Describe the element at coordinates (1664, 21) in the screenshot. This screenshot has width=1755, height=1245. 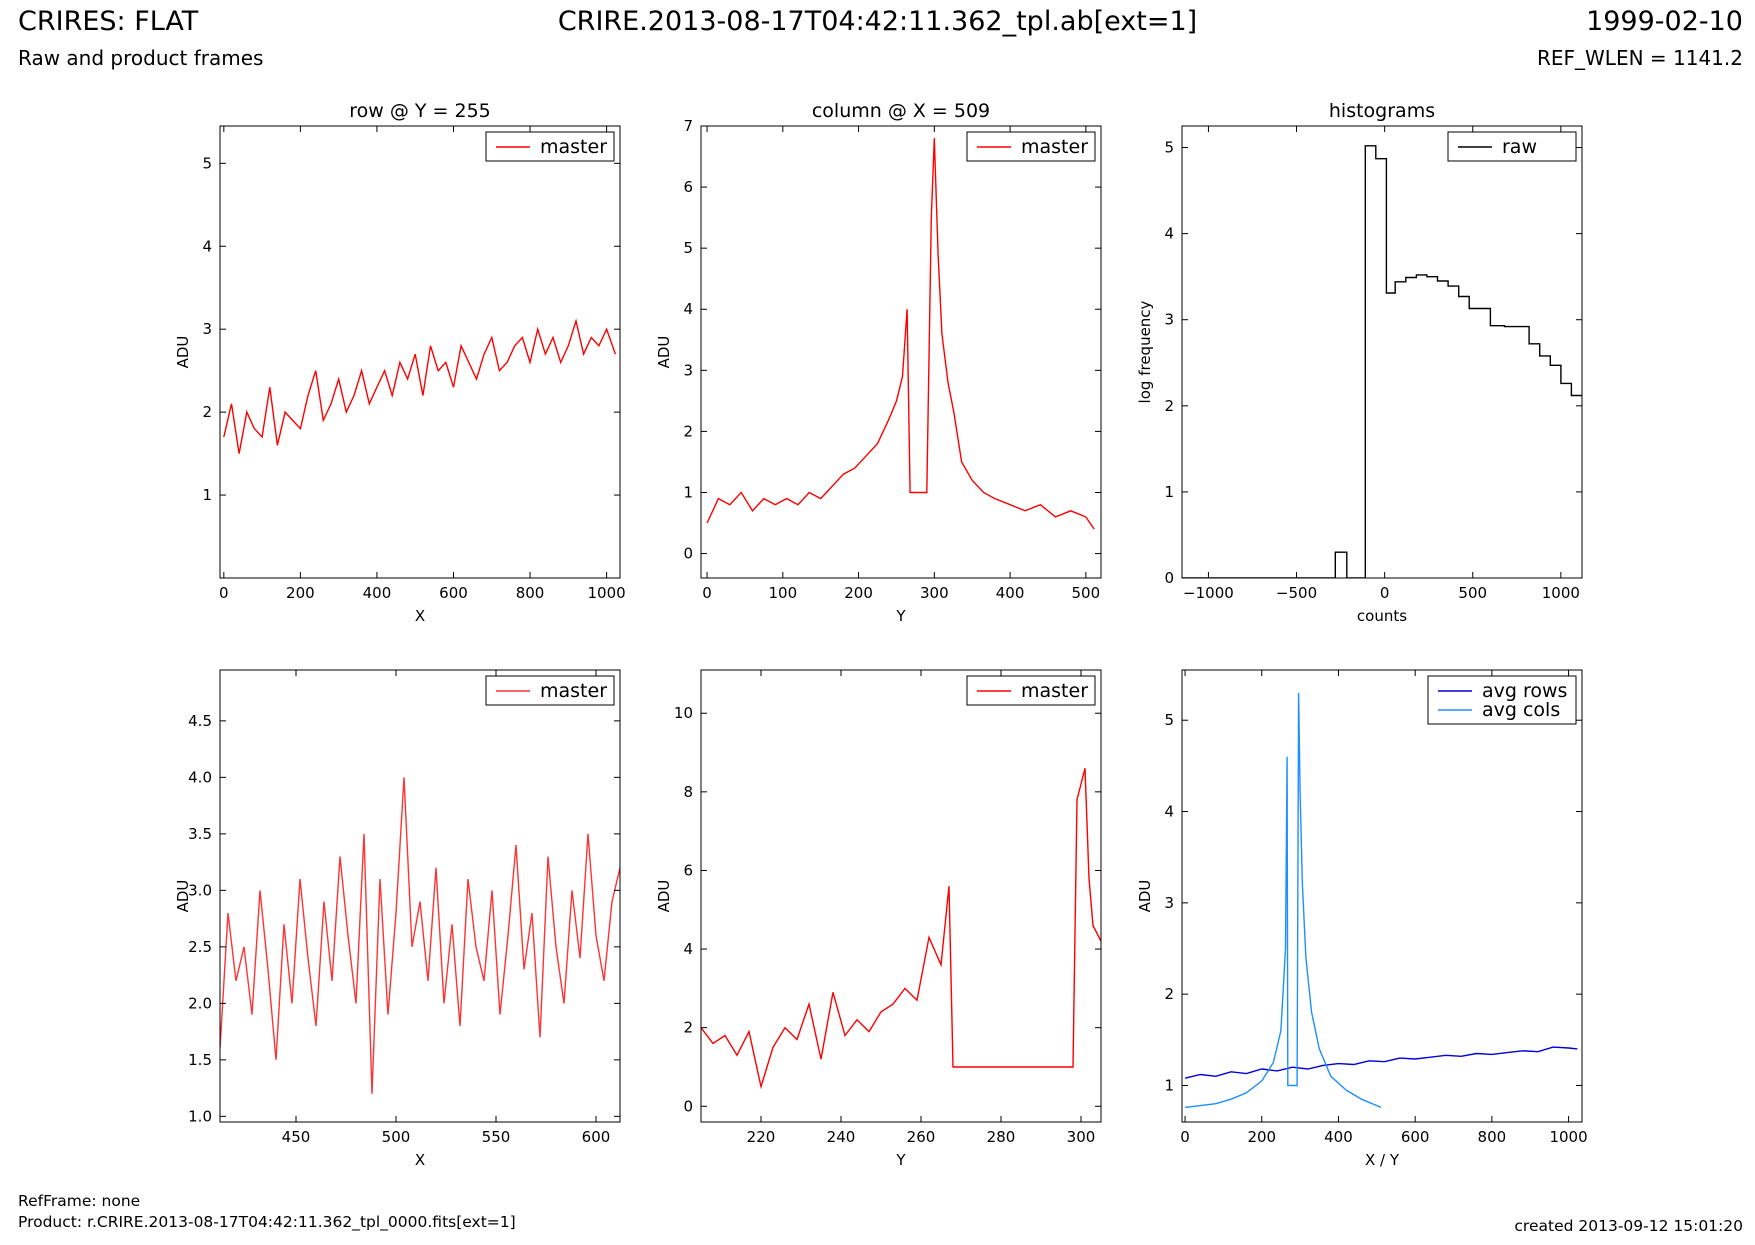
I see `date-label: 1999-02-10` at that location.